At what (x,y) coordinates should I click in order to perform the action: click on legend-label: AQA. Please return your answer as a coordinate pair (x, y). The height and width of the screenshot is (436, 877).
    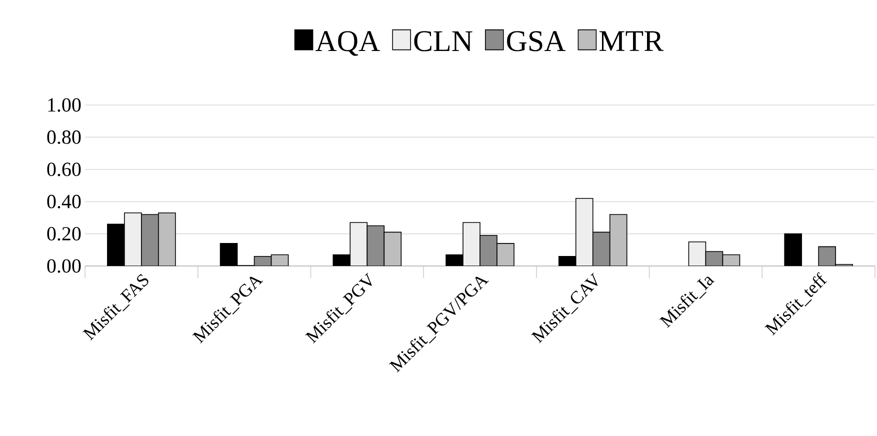
    Looking at the image, I should click on (347, 43).